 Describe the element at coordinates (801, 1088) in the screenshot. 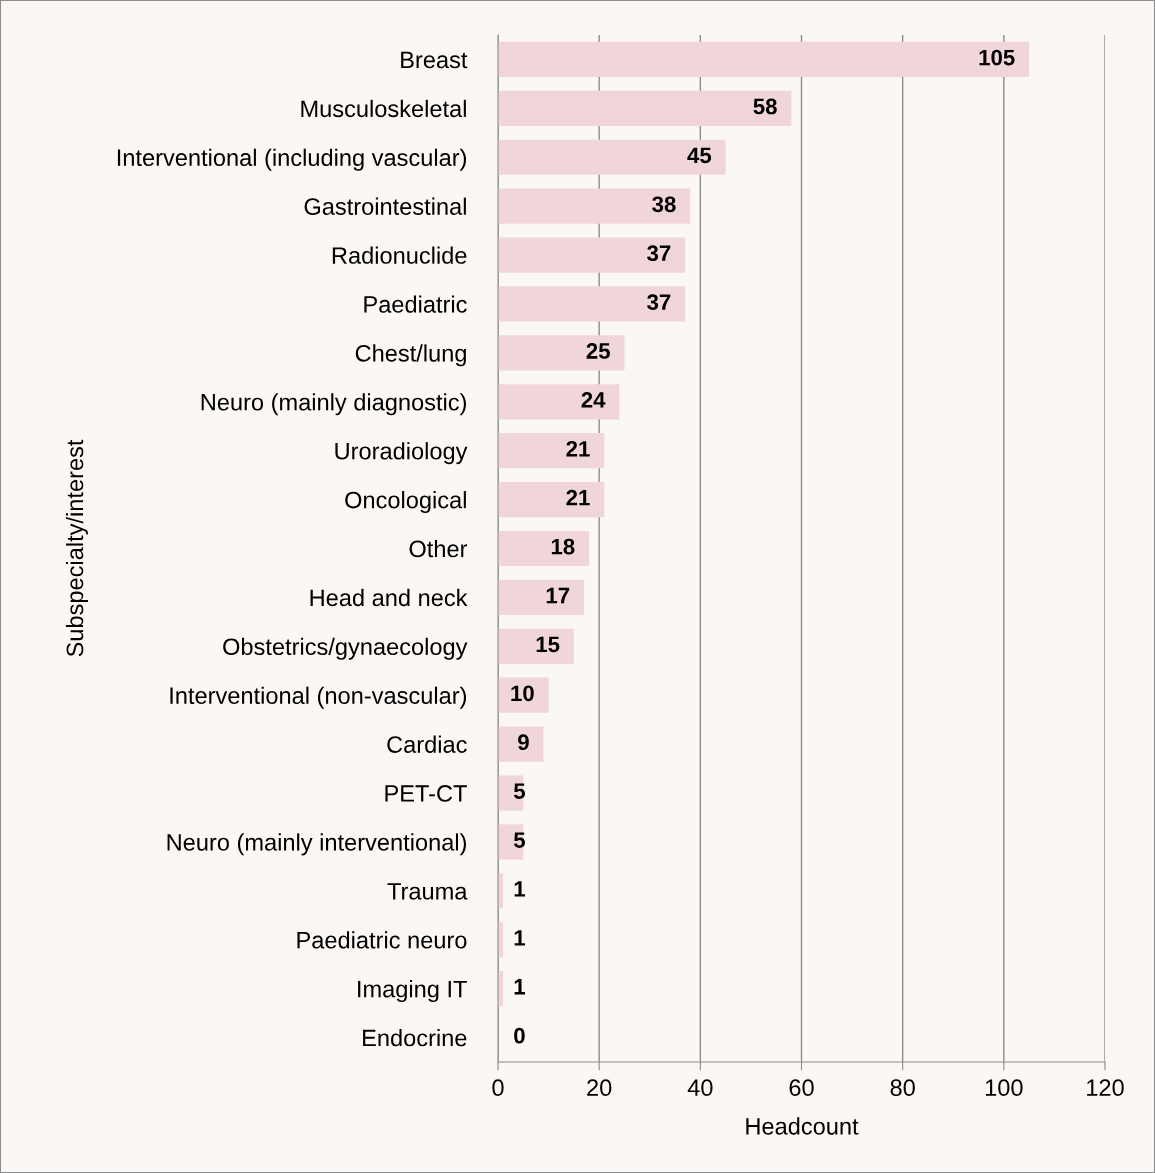

I see `x-tick-label: 60` at that location.